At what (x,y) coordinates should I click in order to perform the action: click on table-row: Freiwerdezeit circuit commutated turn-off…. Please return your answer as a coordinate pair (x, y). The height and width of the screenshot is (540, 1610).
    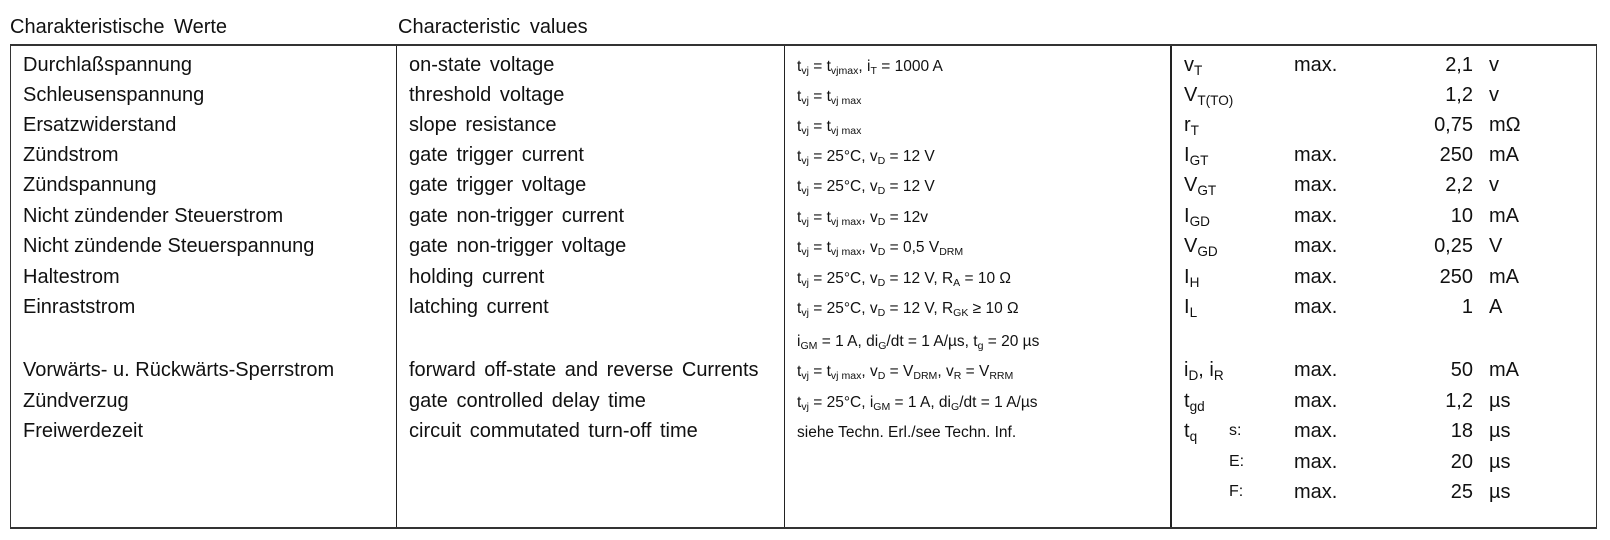
    Looking at the image, I should click on (803, 435).